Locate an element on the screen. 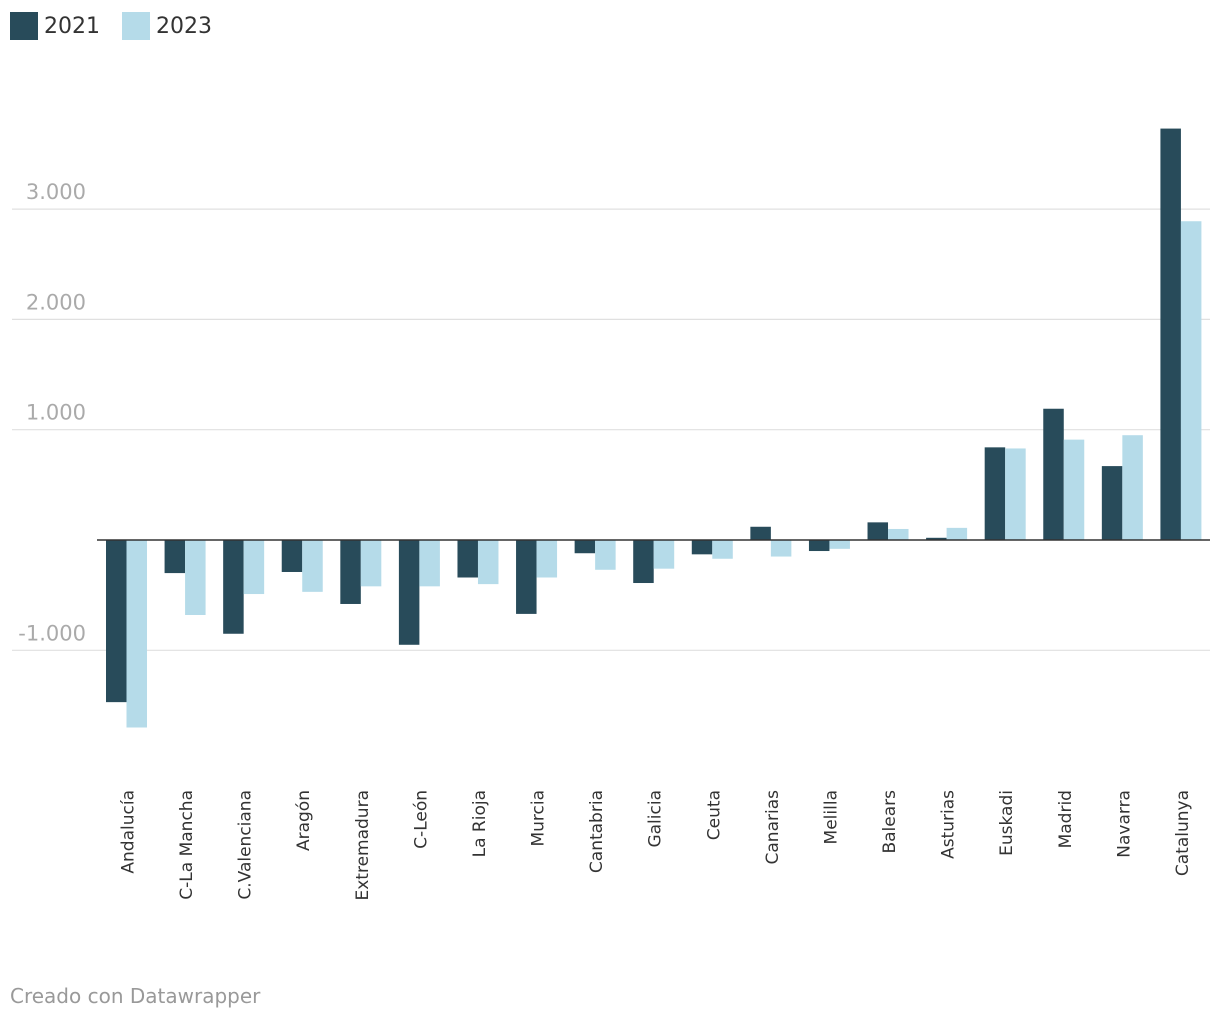 The width and height of the screenshot is (1220, 1022). legend-label-2021: 2021 is located at coordinates (72, 26).